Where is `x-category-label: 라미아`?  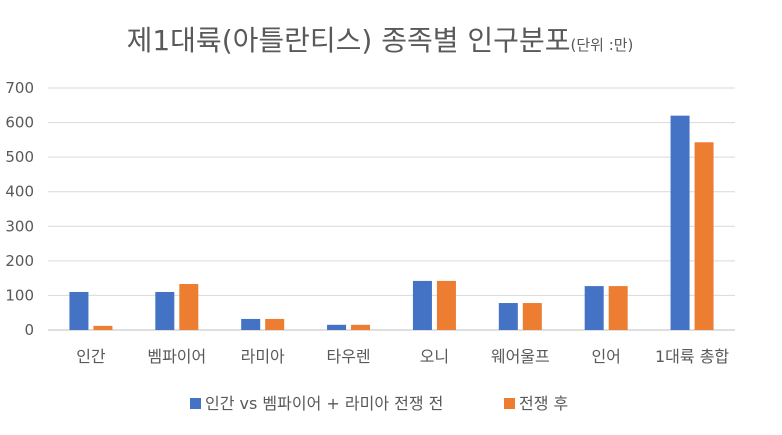 x-category-label: 라미아 is located at coordinates (263, 356).